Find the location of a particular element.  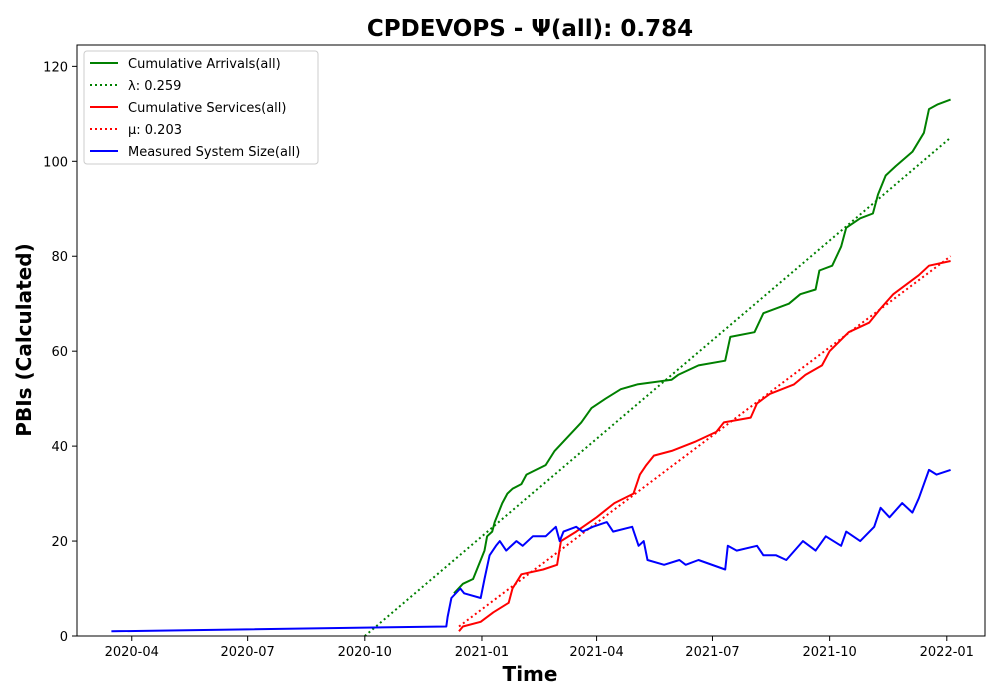

x-tick-label: 2021-04 is located at coordinates (596, 652).